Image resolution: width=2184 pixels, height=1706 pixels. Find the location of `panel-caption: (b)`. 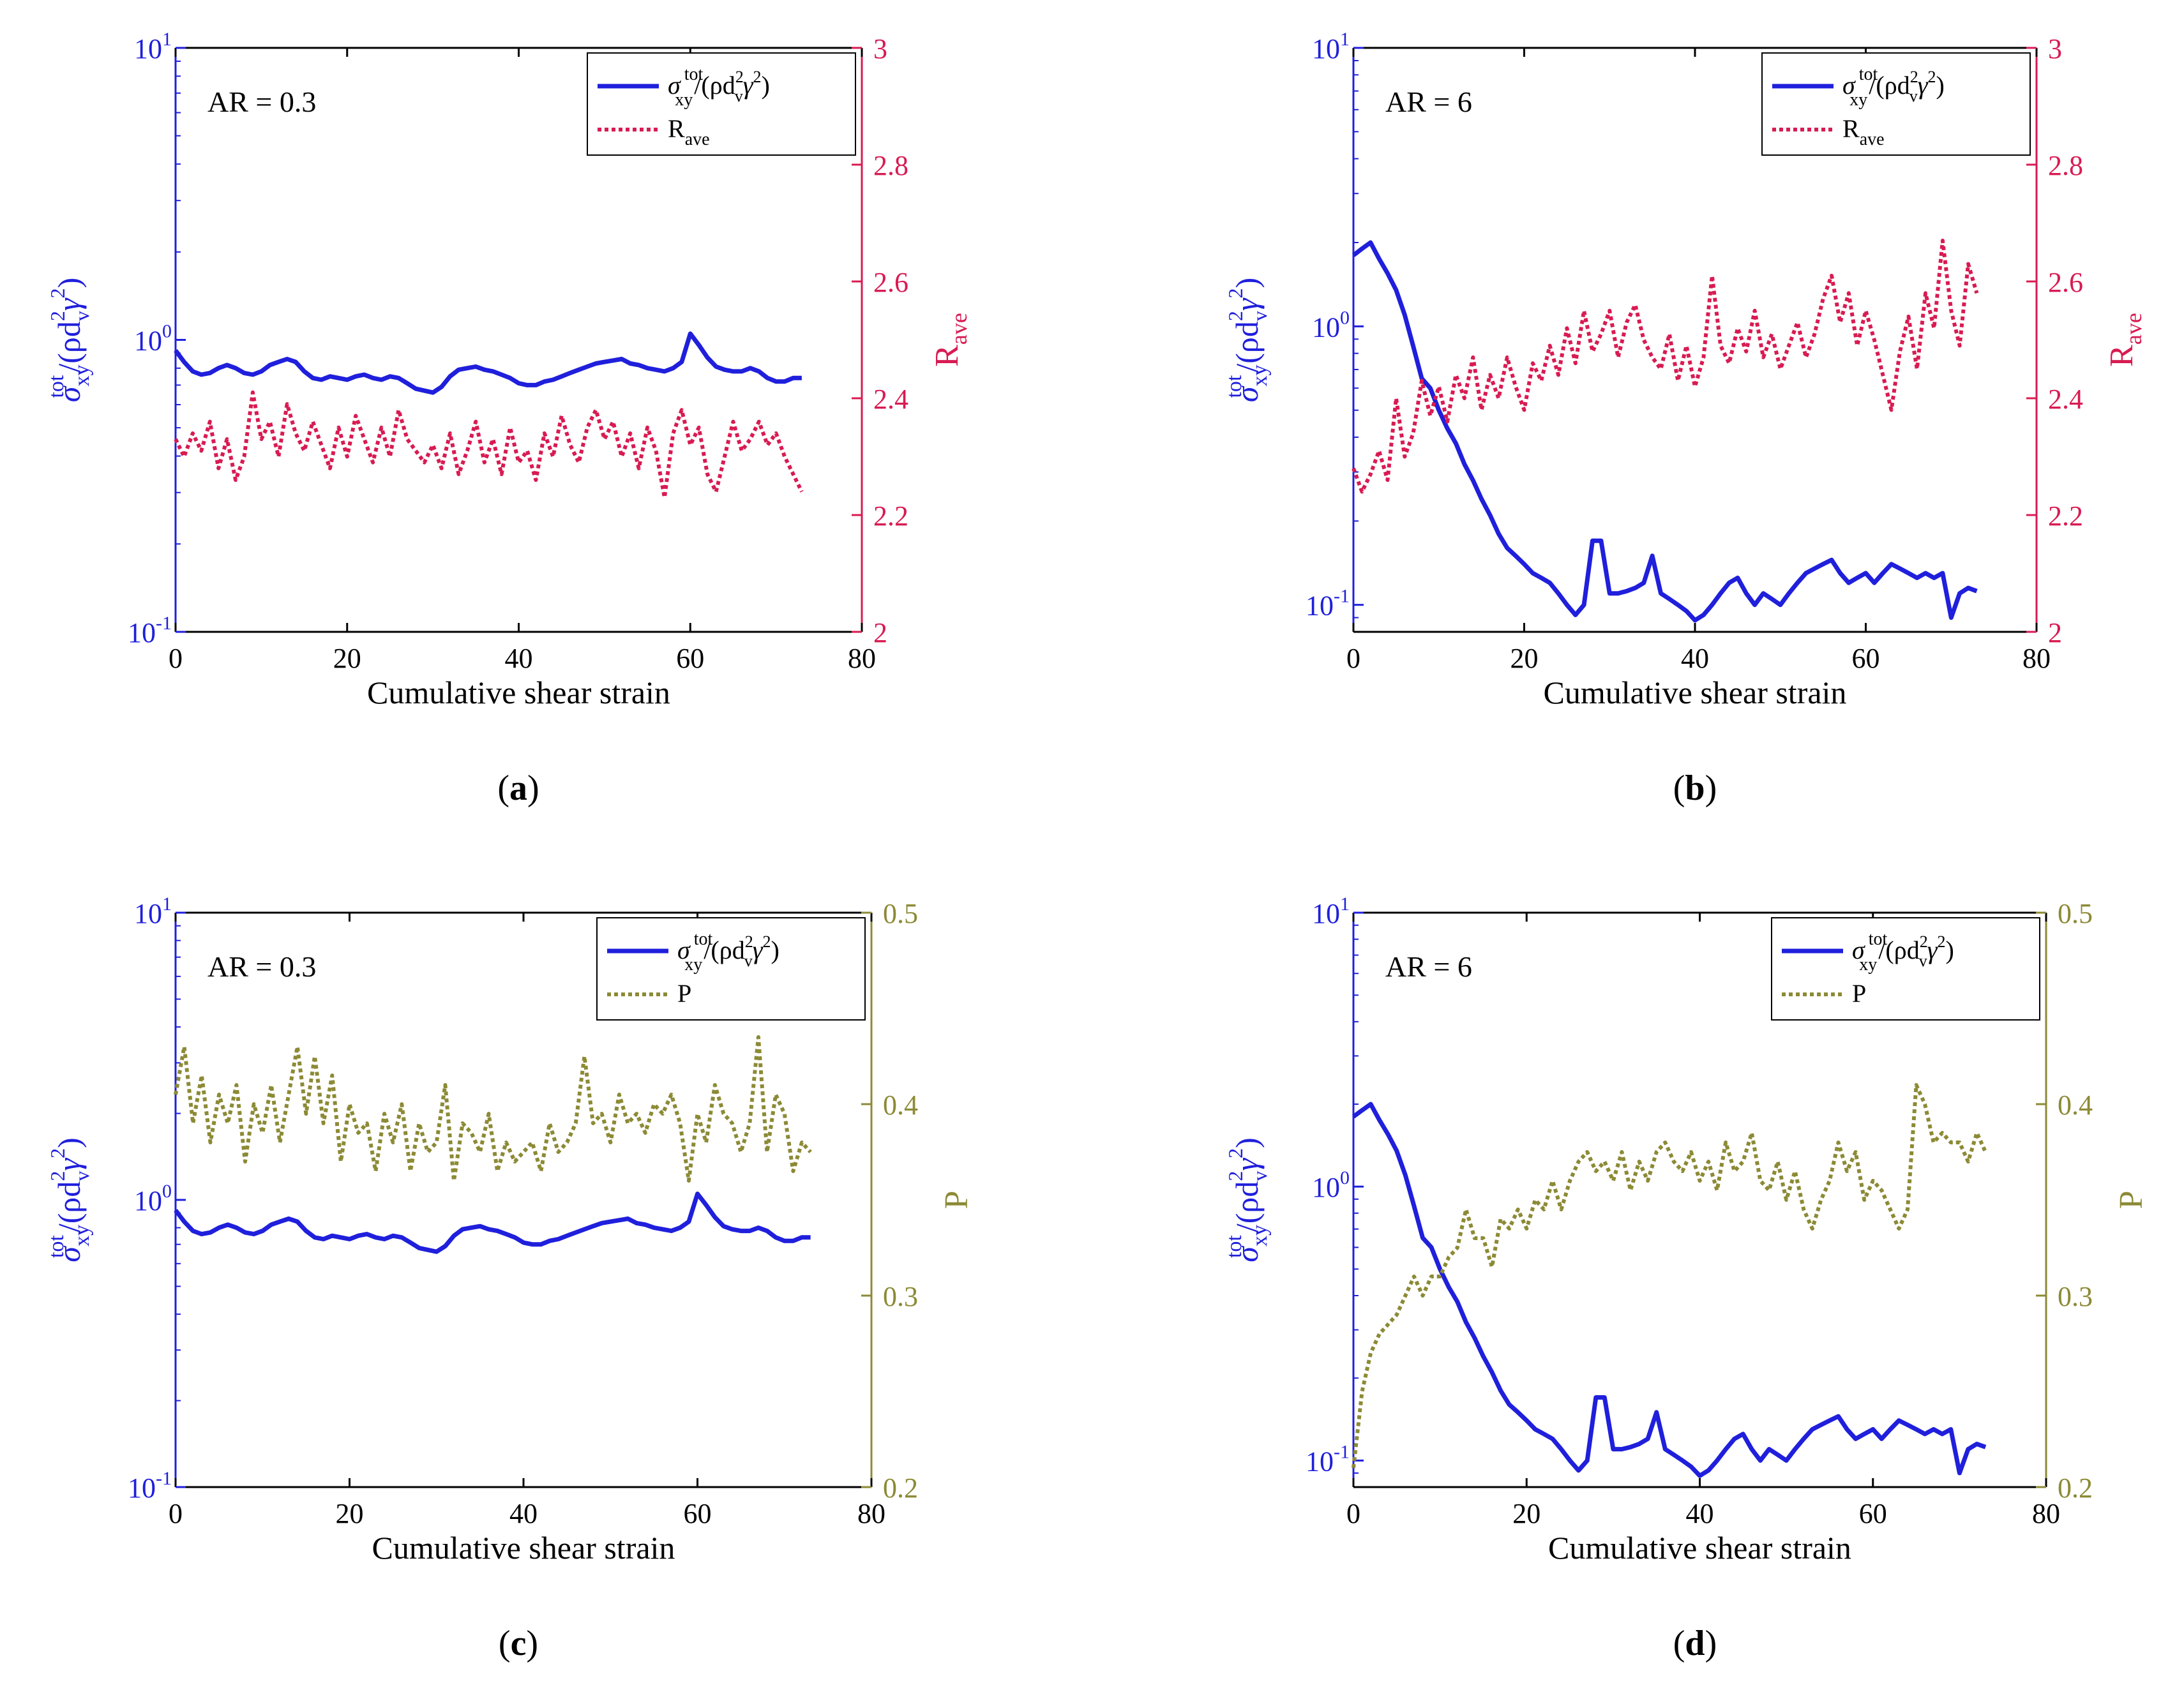

panel-caption: (b) is located at coordinates (1695, 788).